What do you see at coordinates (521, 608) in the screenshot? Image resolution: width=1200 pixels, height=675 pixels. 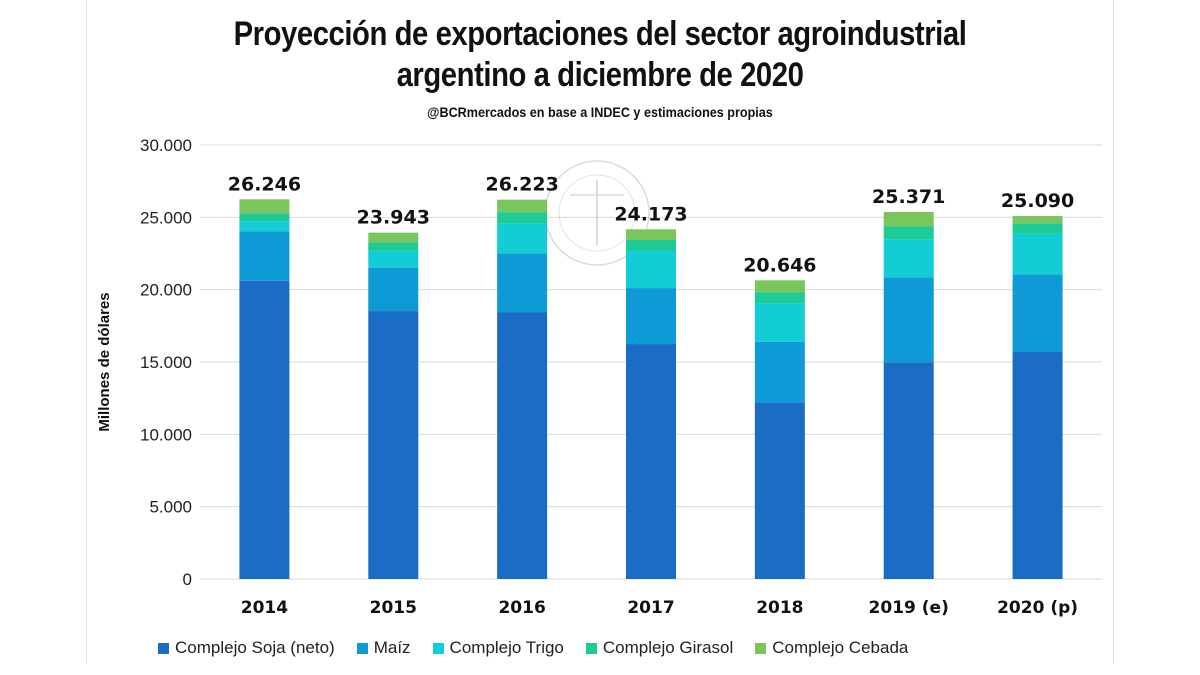 I see `x-tick-label: 2016` at bounding box center [521, 608].